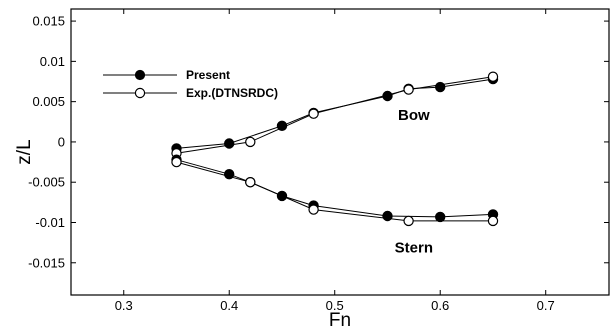  I want to click on annotation-bow: Bow, so click(414, 115).